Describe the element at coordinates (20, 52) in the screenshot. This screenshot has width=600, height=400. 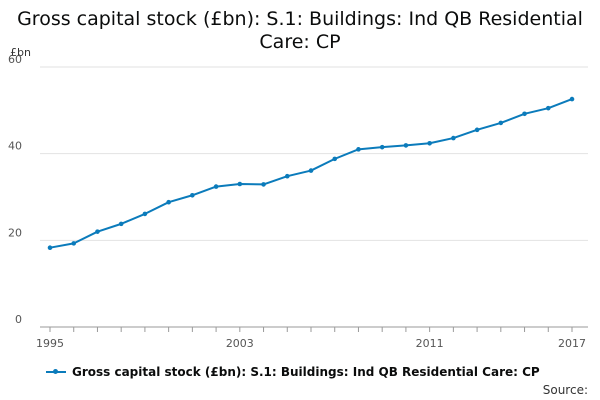
I see `y-axis-label: £bn` at that location.